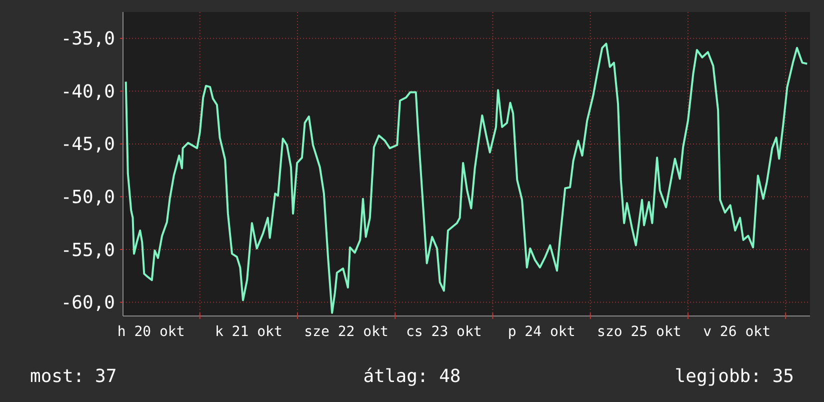 The height and width of the screenshot is (402, 824). Describe the element at coordinates (734, 376) in the screenshot. I see `text: legjobb: 35` at that location.